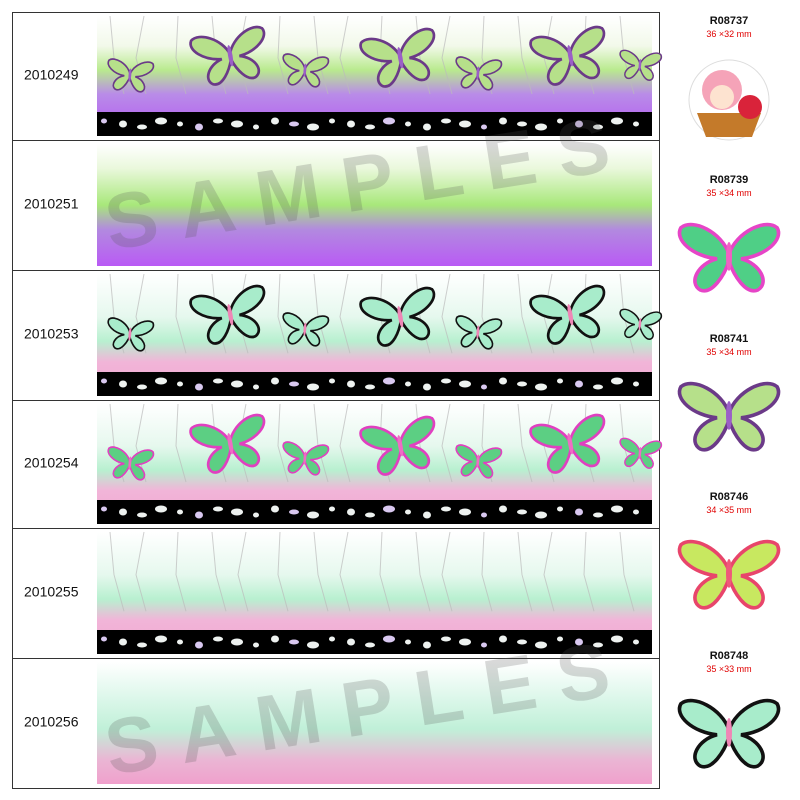 The height and width of the screenshot is (800, 800). What do you see at coordinates (51, 592) in the screenshot?
I see `product-code: 2010255` at bounding box center [51, 592].